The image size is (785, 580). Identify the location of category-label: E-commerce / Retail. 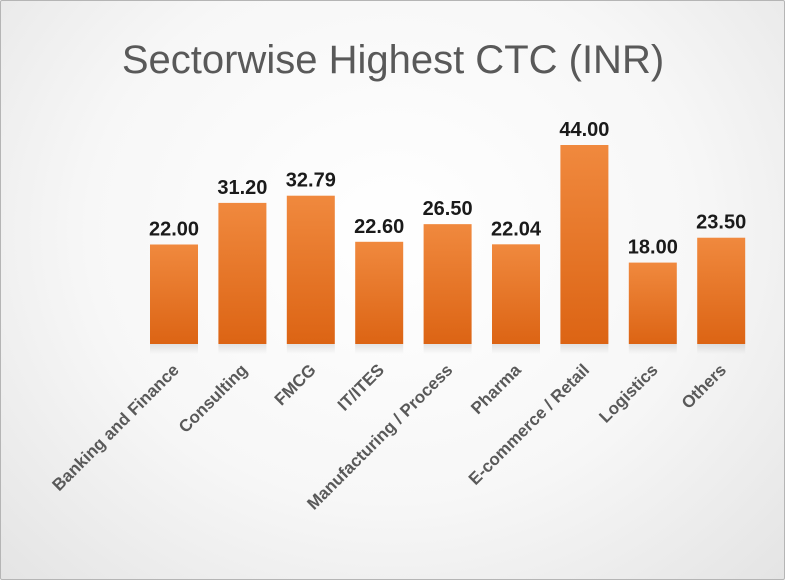
(529, 424).